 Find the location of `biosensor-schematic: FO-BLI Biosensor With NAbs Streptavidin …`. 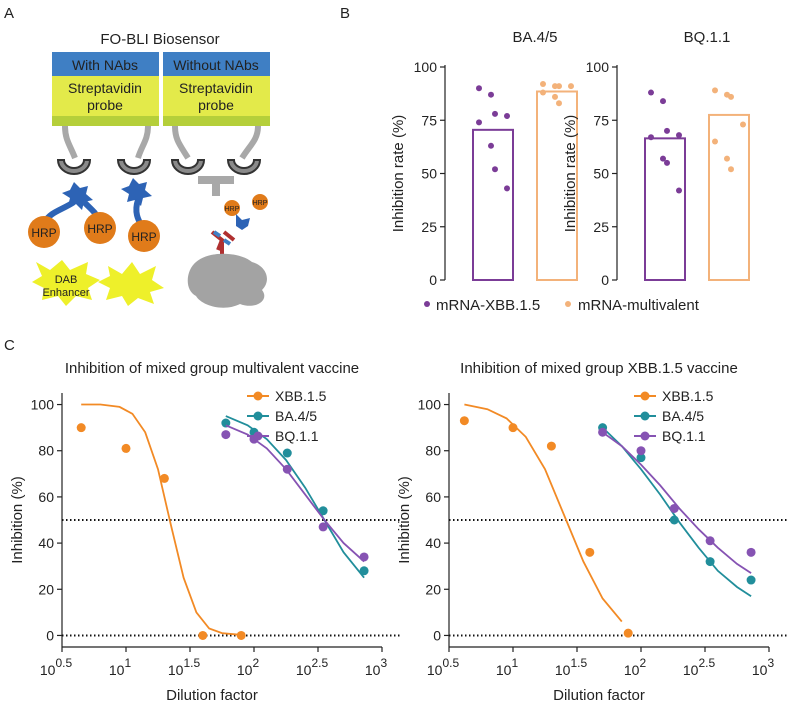

biosensor-schematic: FO-BLI Biosensor With NAbs Streptavidin … is located at coordinates (149, 169).